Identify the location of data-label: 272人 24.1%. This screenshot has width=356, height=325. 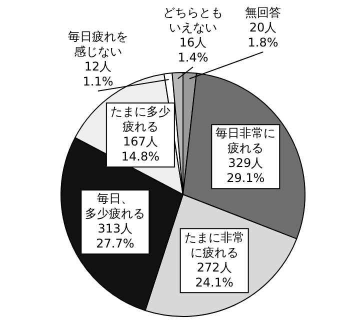
(214, 275).